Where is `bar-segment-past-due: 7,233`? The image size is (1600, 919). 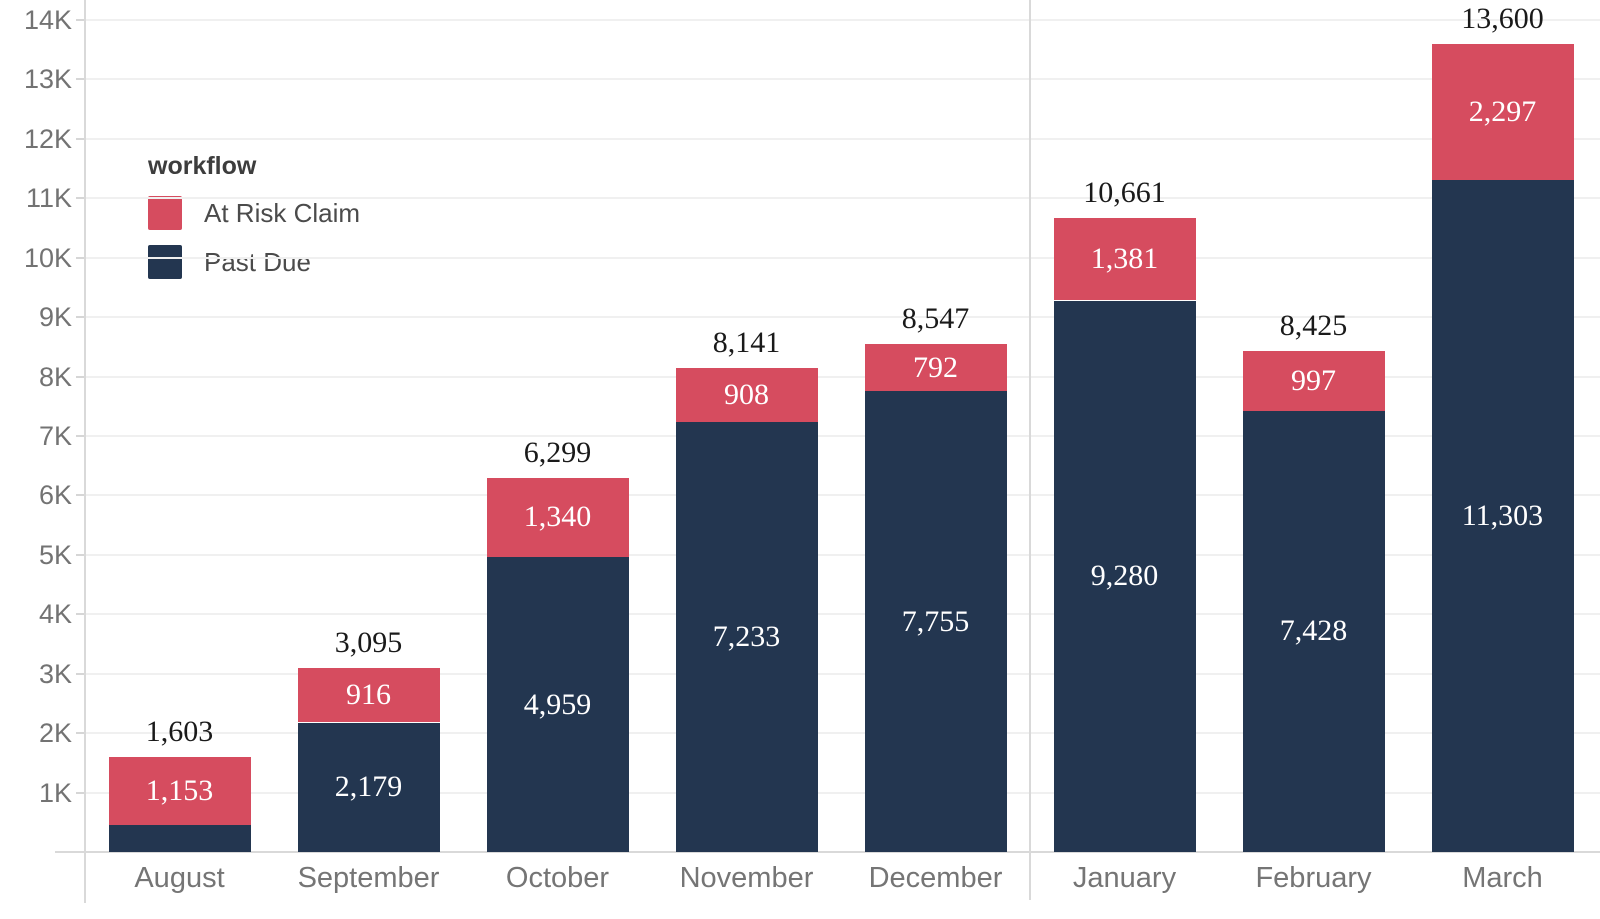
bar-segment-past-due: 7,233 is located at coordinates (746, 637).